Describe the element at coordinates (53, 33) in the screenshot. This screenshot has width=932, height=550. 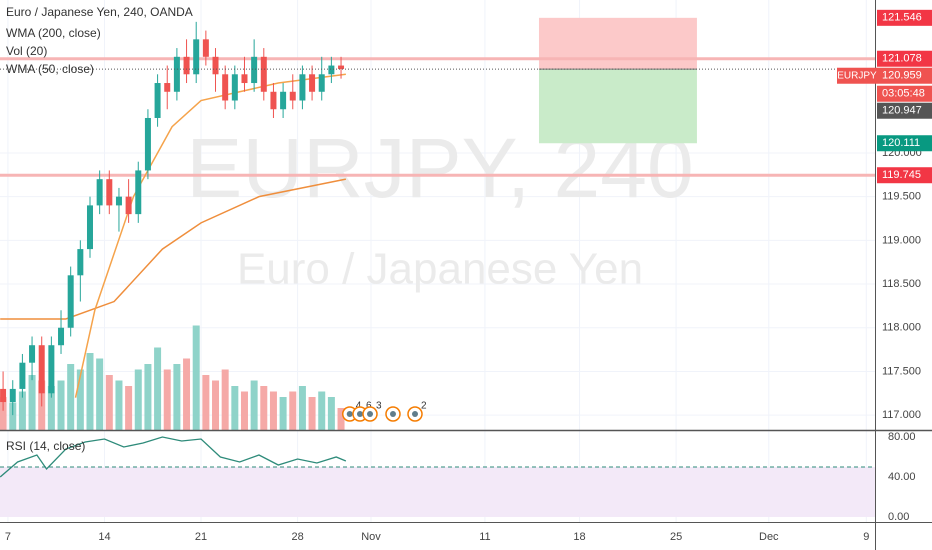
I see `legend-entry: WMA (200, close)` at that location.